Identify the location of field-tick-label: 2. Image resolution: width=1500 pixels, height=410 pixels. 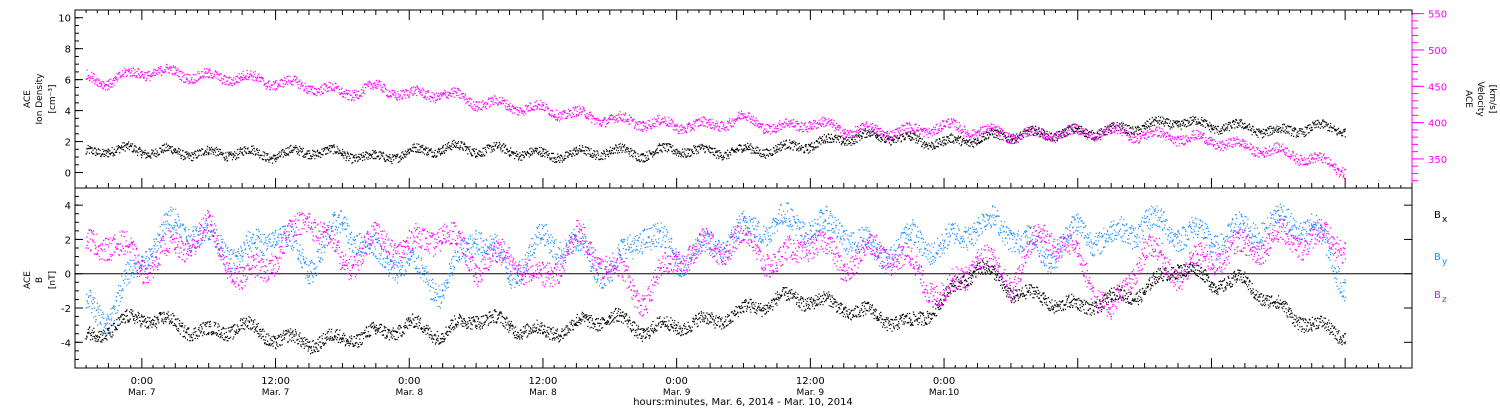
(68, 240).